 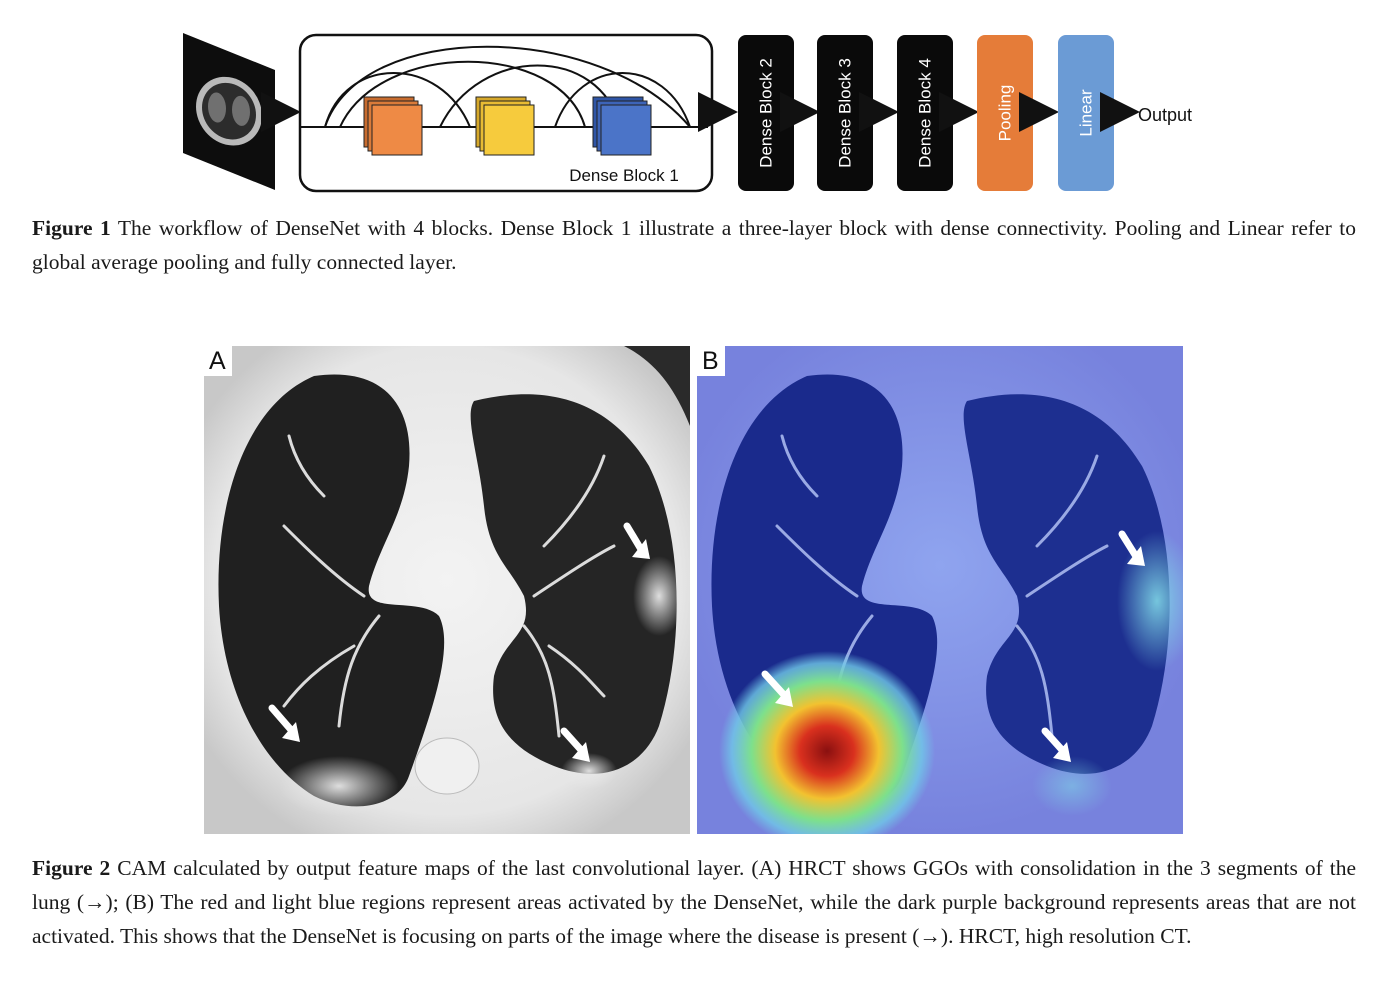 What do you see at coordinates (1165, 115) in the screenshot?
I see `output-label: Output` at bounding box center [1165, 115].